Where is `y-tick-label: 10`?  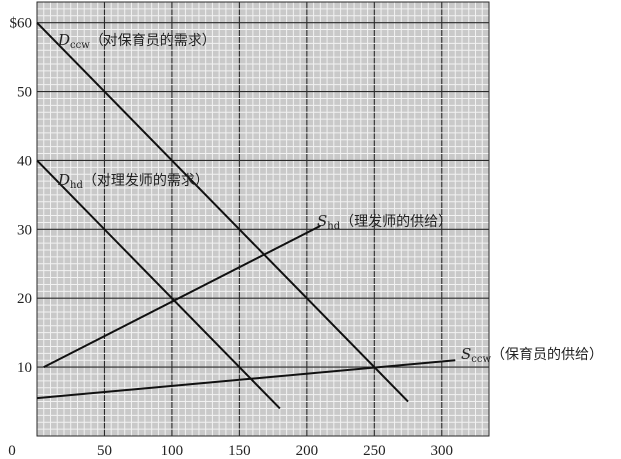
y-tick-label: 10 is located at coordinates (24, 368).